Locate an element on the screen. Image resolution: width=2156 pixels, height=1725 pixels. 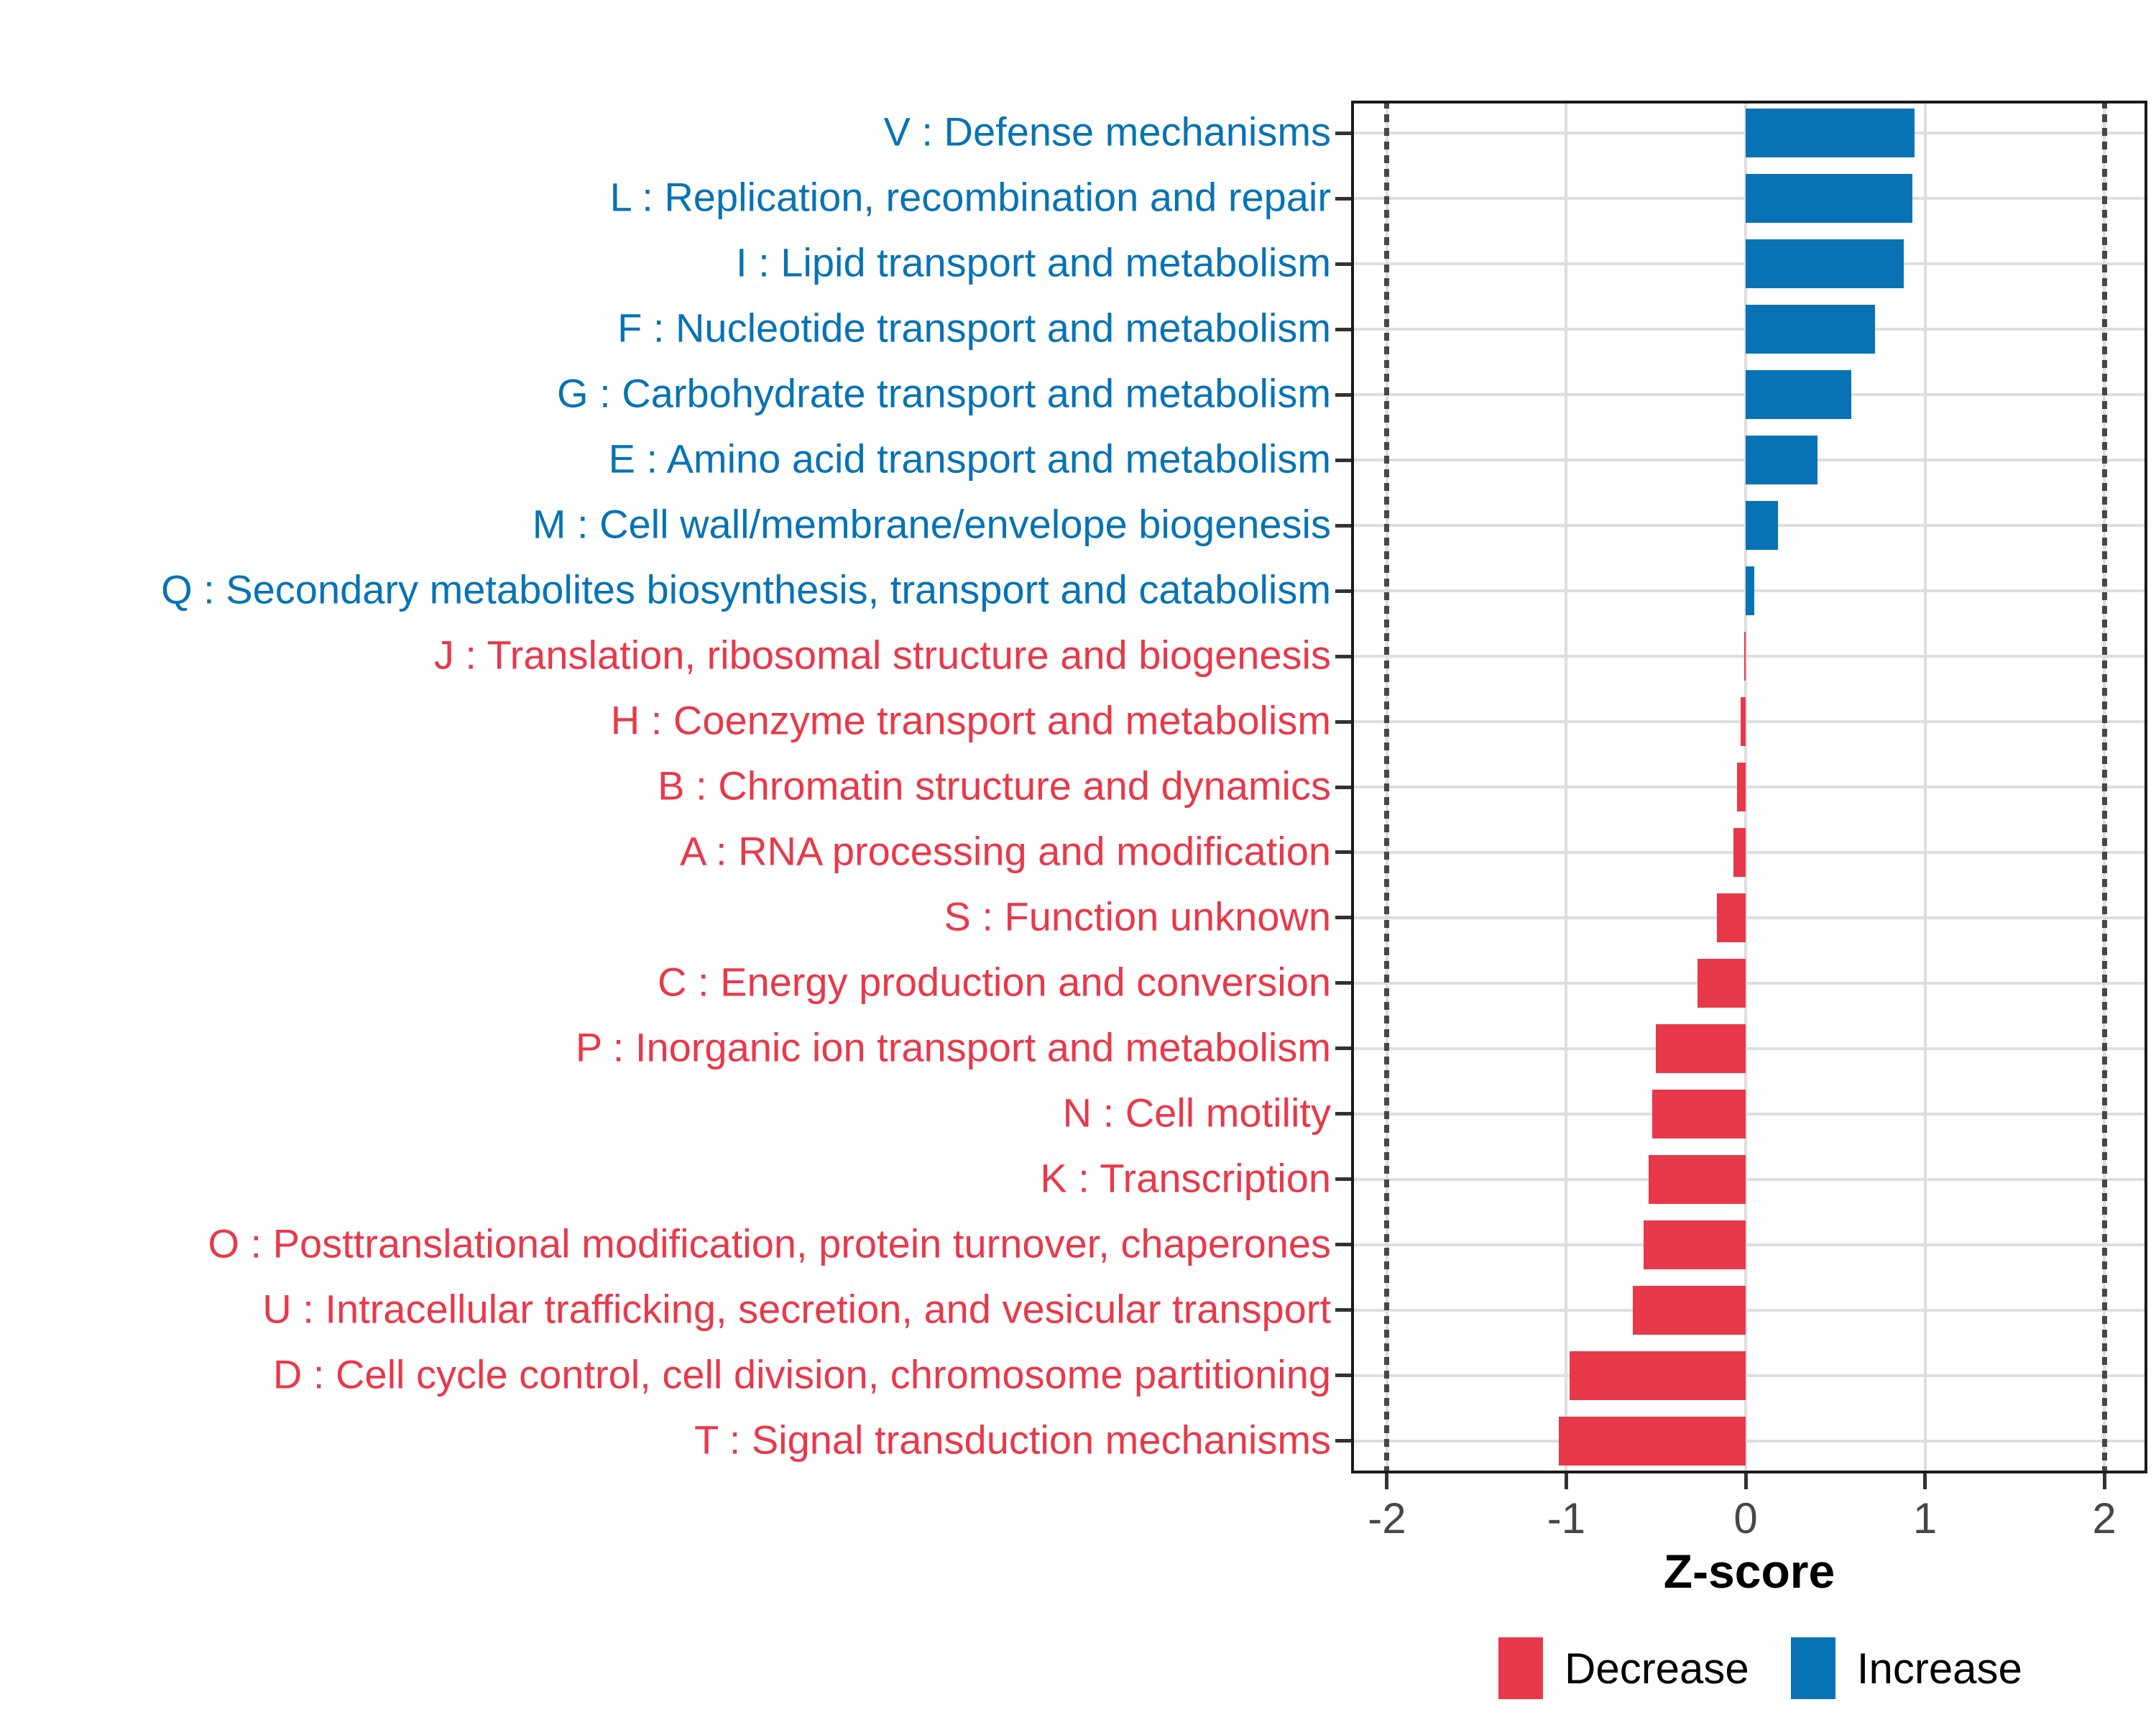
legend-item-decrease: Decrease is located at coordinates (1624, 1668).